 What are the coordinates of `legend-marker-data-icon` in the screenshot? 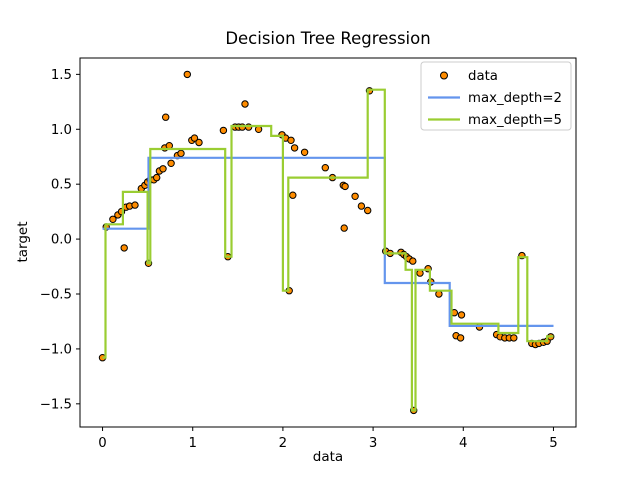 It's located at (444, 75).